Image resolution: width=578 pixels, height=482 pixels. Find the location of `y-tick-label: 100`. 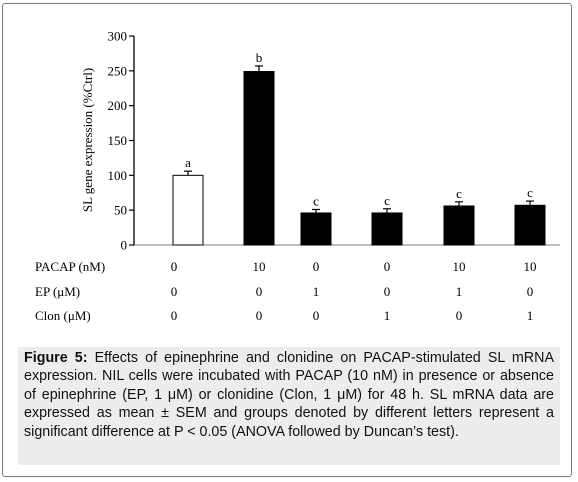

y-tick-label: 100 is located at coordinates (118, 175).